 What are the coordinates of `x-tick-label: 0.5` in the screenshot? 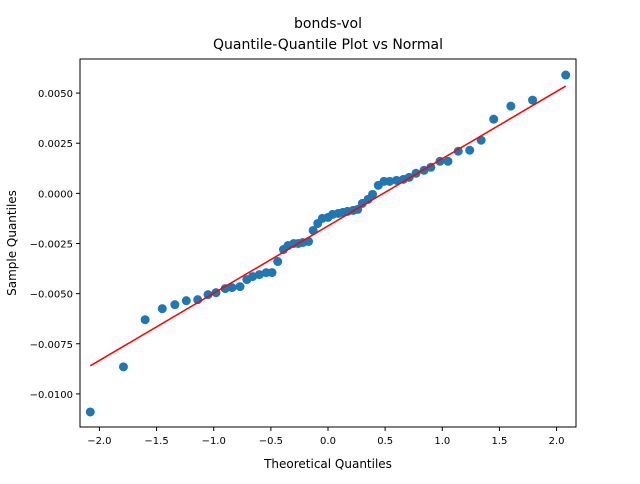 It's located at (385, 441).